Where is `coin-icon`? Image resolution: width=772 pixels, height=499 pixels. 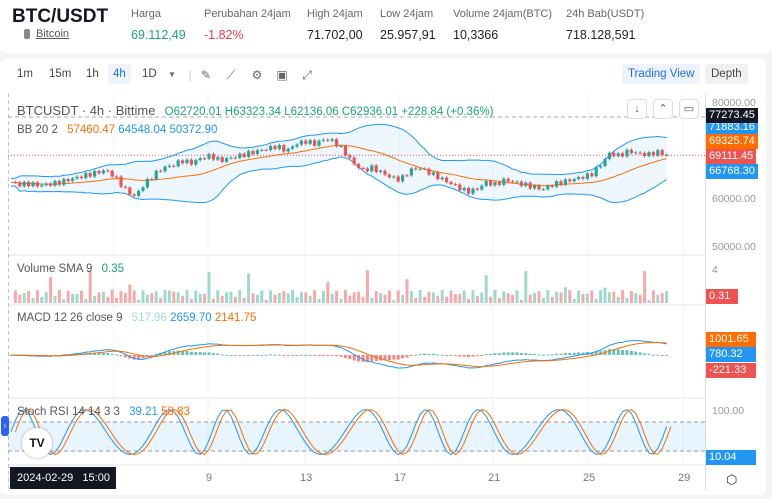
coin-icon is located at coordinates (27, 34).